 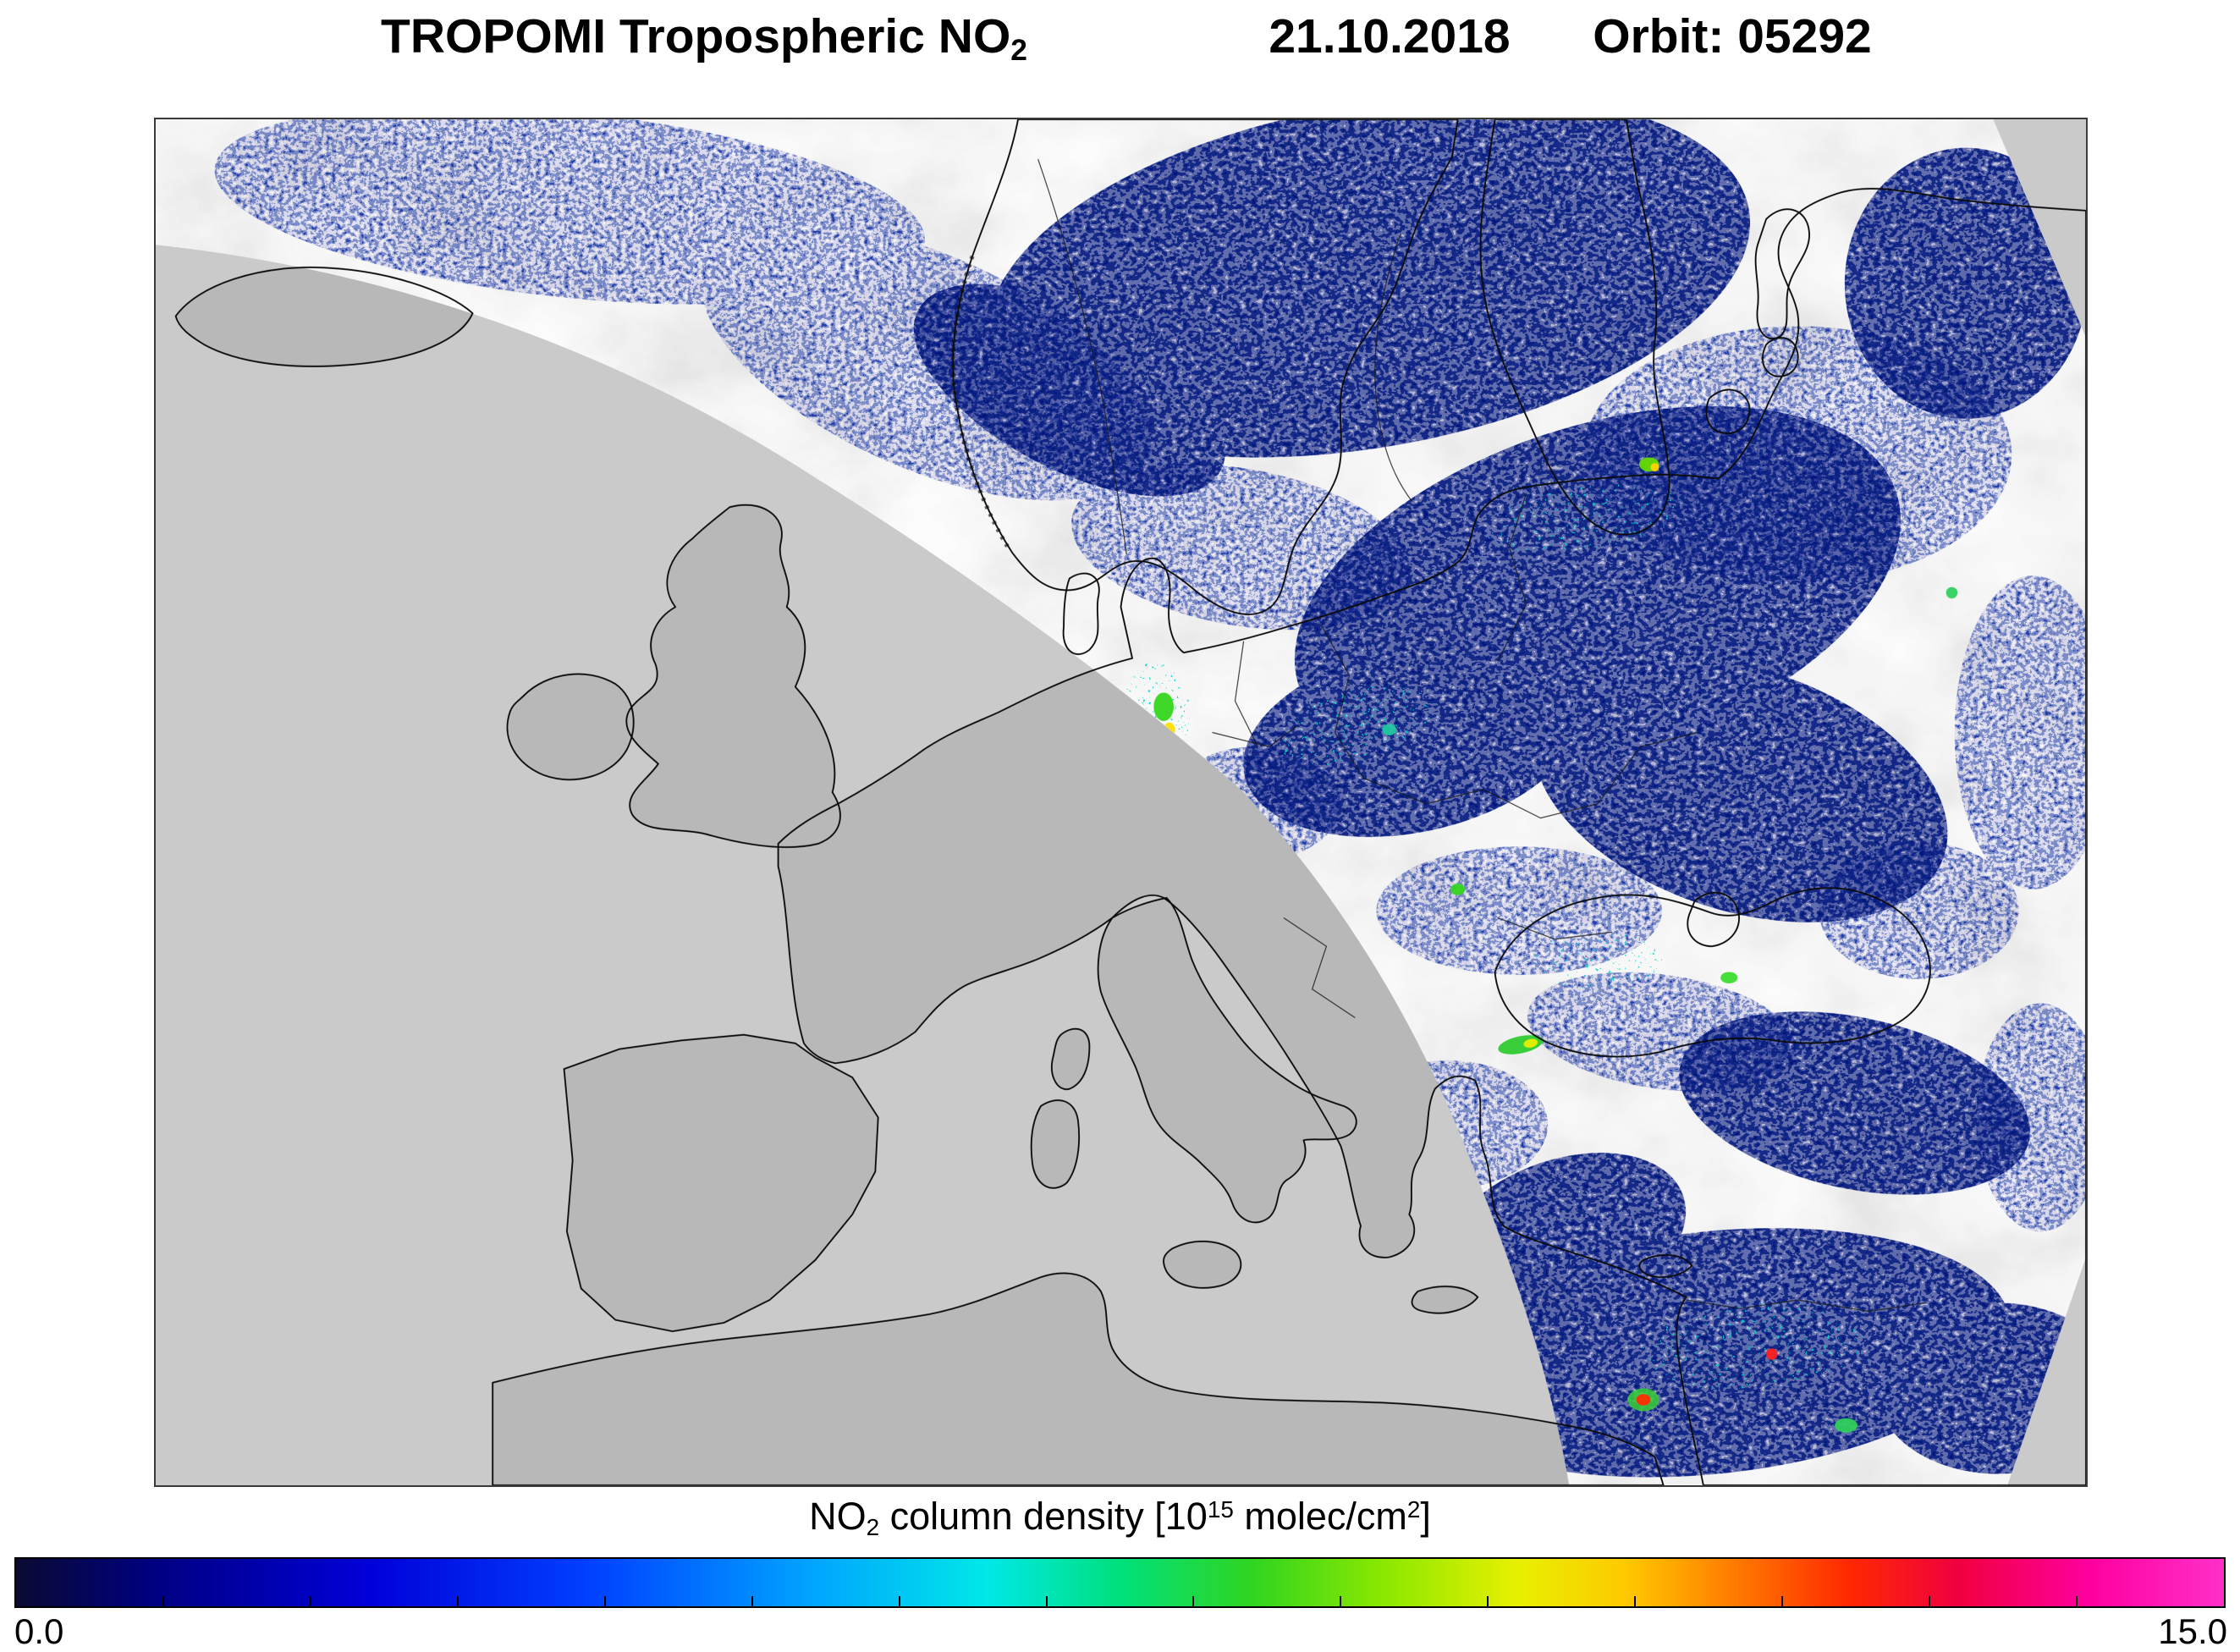 What do you see at coordinates (1019, 50) in the screenshot?
I see `page-title-subscript: 2` at bounding box center [1019, 50].